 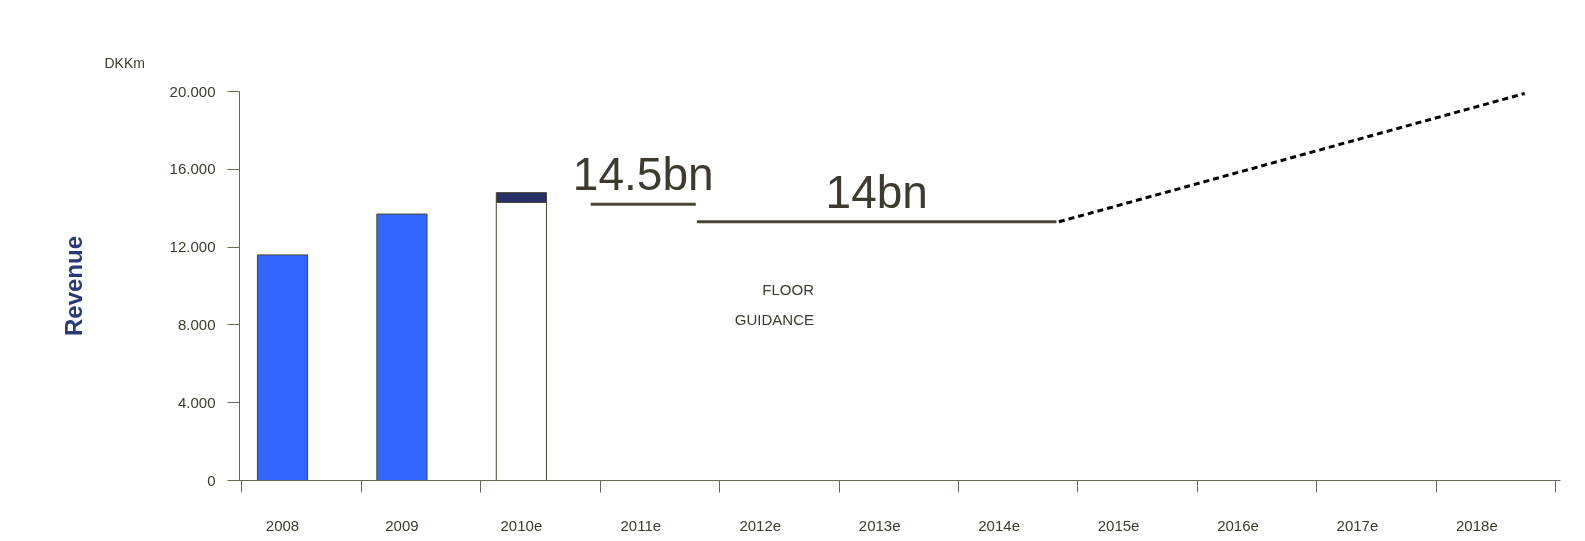 I want to click on x-tick-label: 2014e, so click(x=999, y=525).